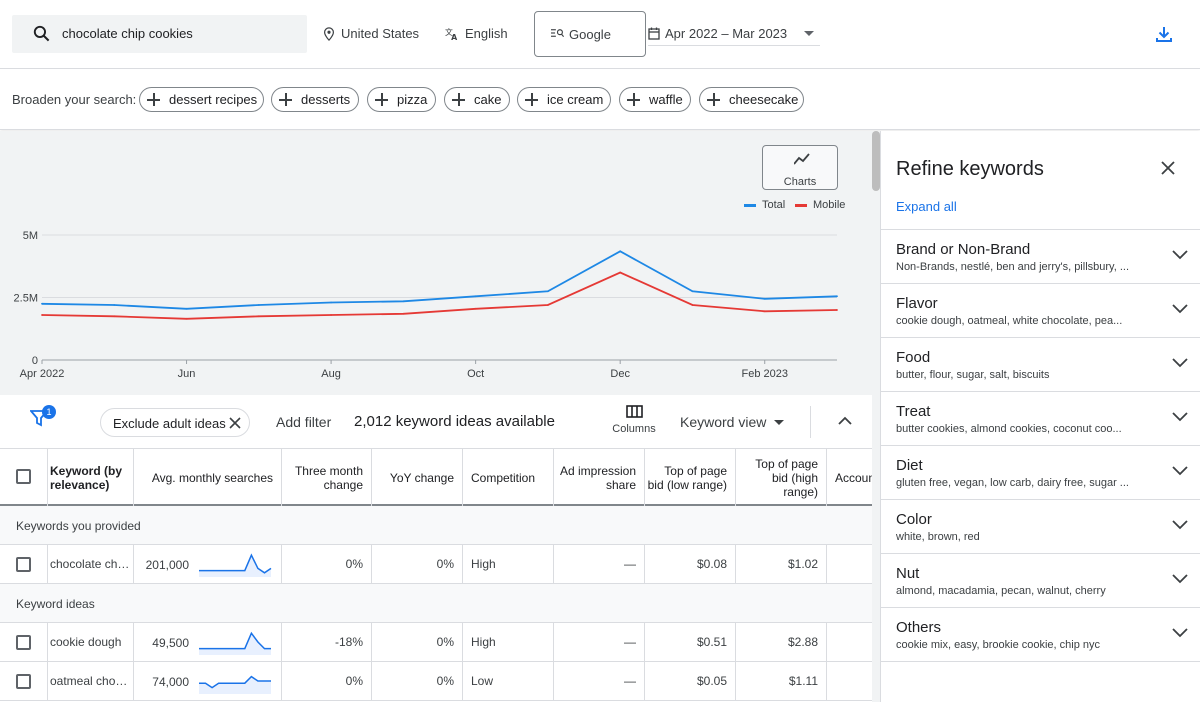 This screenshot has width=1200, height=702. What do you see at coordinates (909, 465) in the screenshot?
I see `refine-item-name: Diet` at bounding box center [909, 465].